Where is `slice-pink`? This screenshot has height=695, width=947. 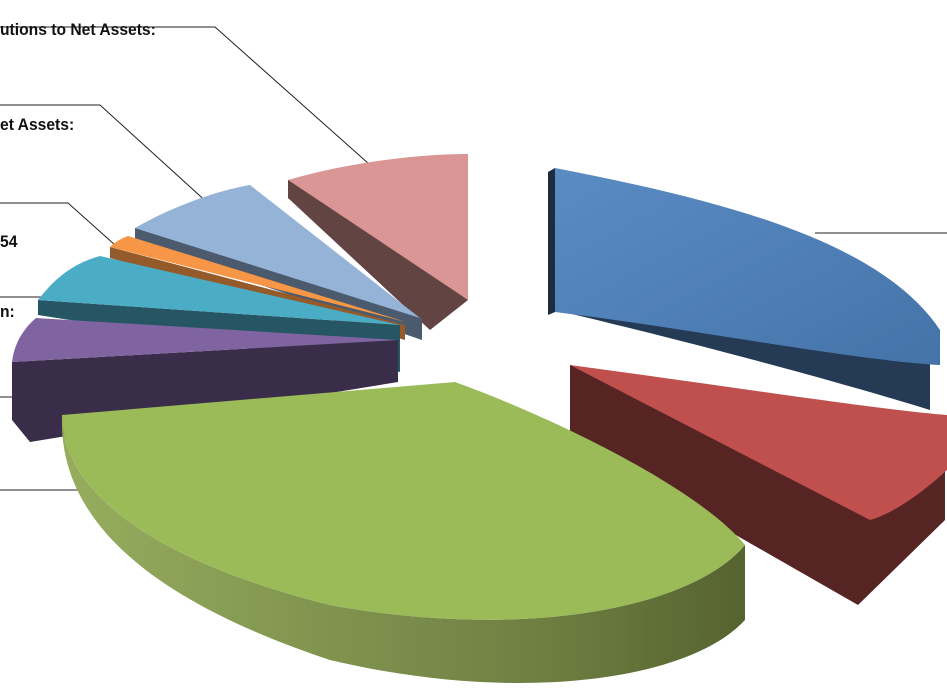
slice-pink is located at coordinates (378, 227).